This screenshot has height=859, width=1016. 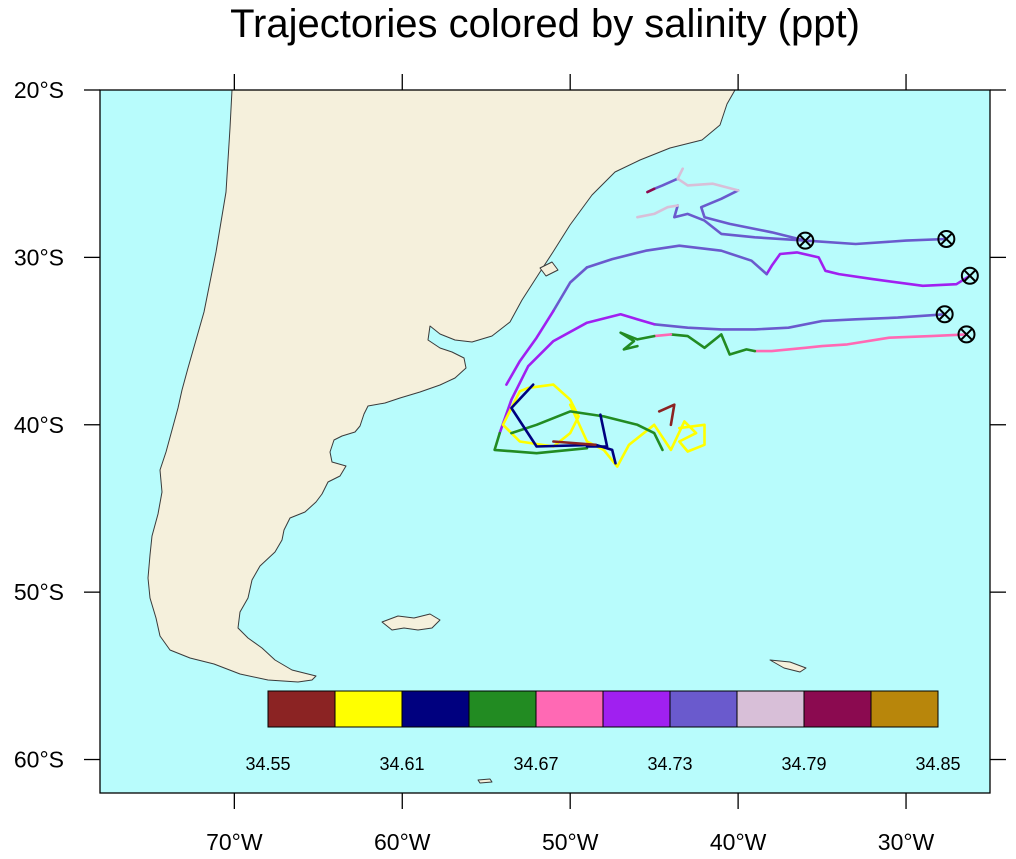 I want to click on lon-label: 60°W, so click(x=402, y=842).